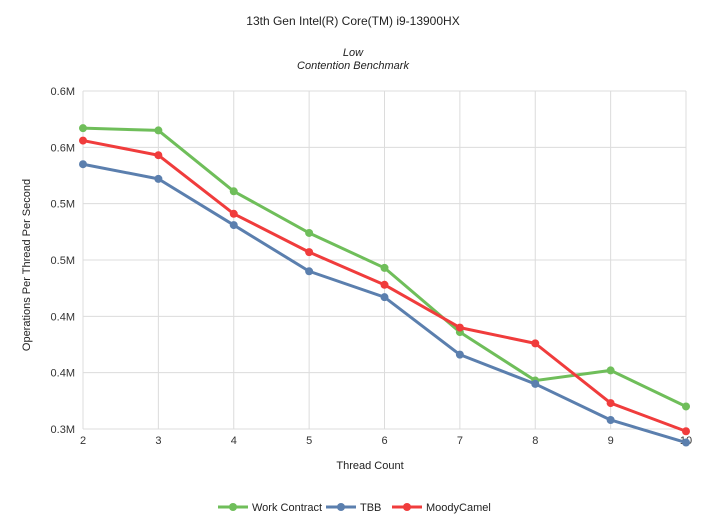 This screenshot has width=707, height=522. I want to click on x-tick-label: 5, so click(309, 441).